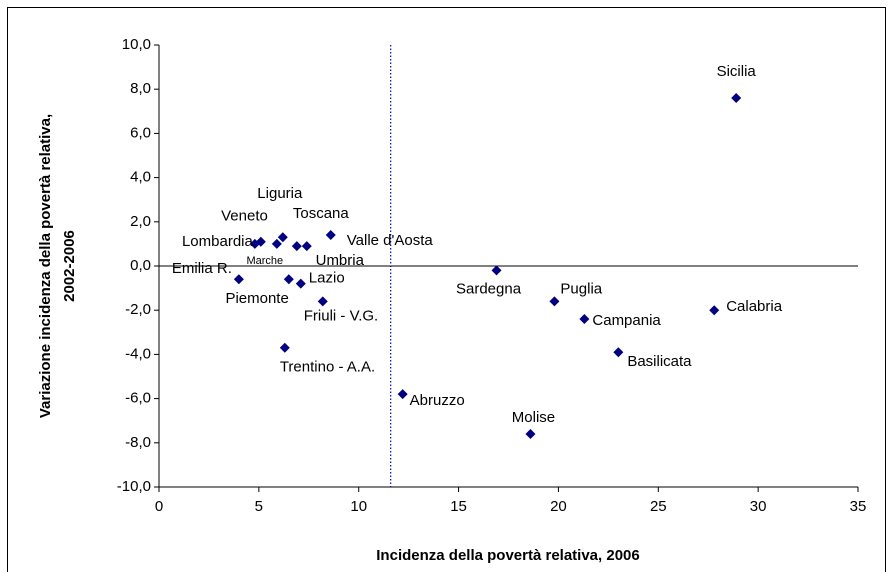 The width and height of the screenshot is (894, 572). Describe the element at coordinates (140, 265) in the screenshot. I see `y-tick-label: 0,0` at that location.